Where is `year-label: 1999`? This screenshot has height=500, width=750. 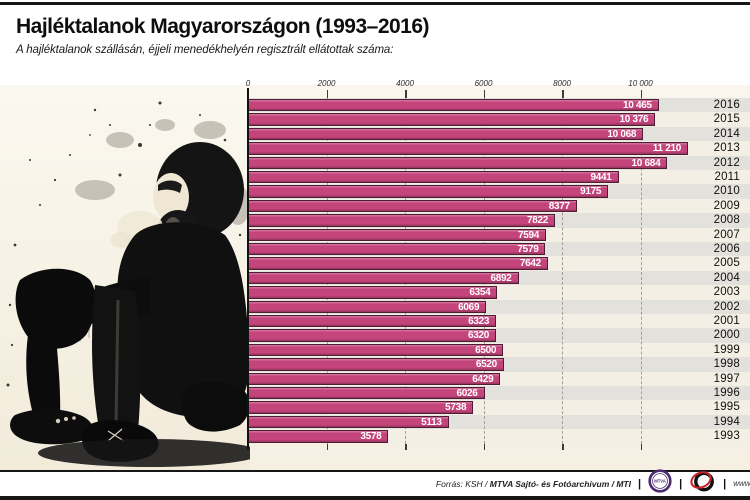 year-label: 1999 is located at coordinates (726, 349).